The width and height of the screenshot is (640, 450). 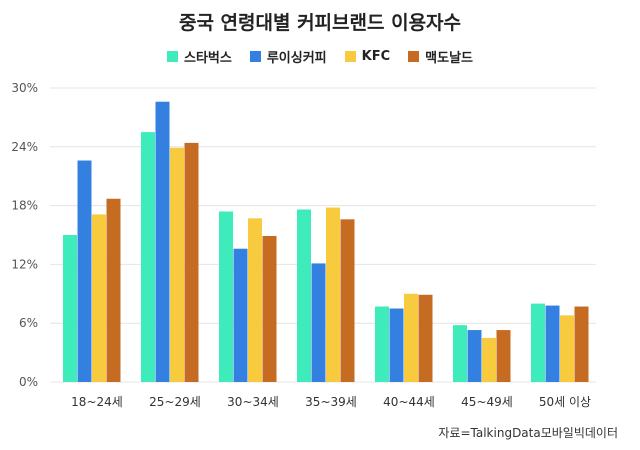 What do you see at coordinates (528, 433) in the screenshot?
I see `source-note: 자료=TalkingData모바일빅데이터` at bounding box center [528, 433].